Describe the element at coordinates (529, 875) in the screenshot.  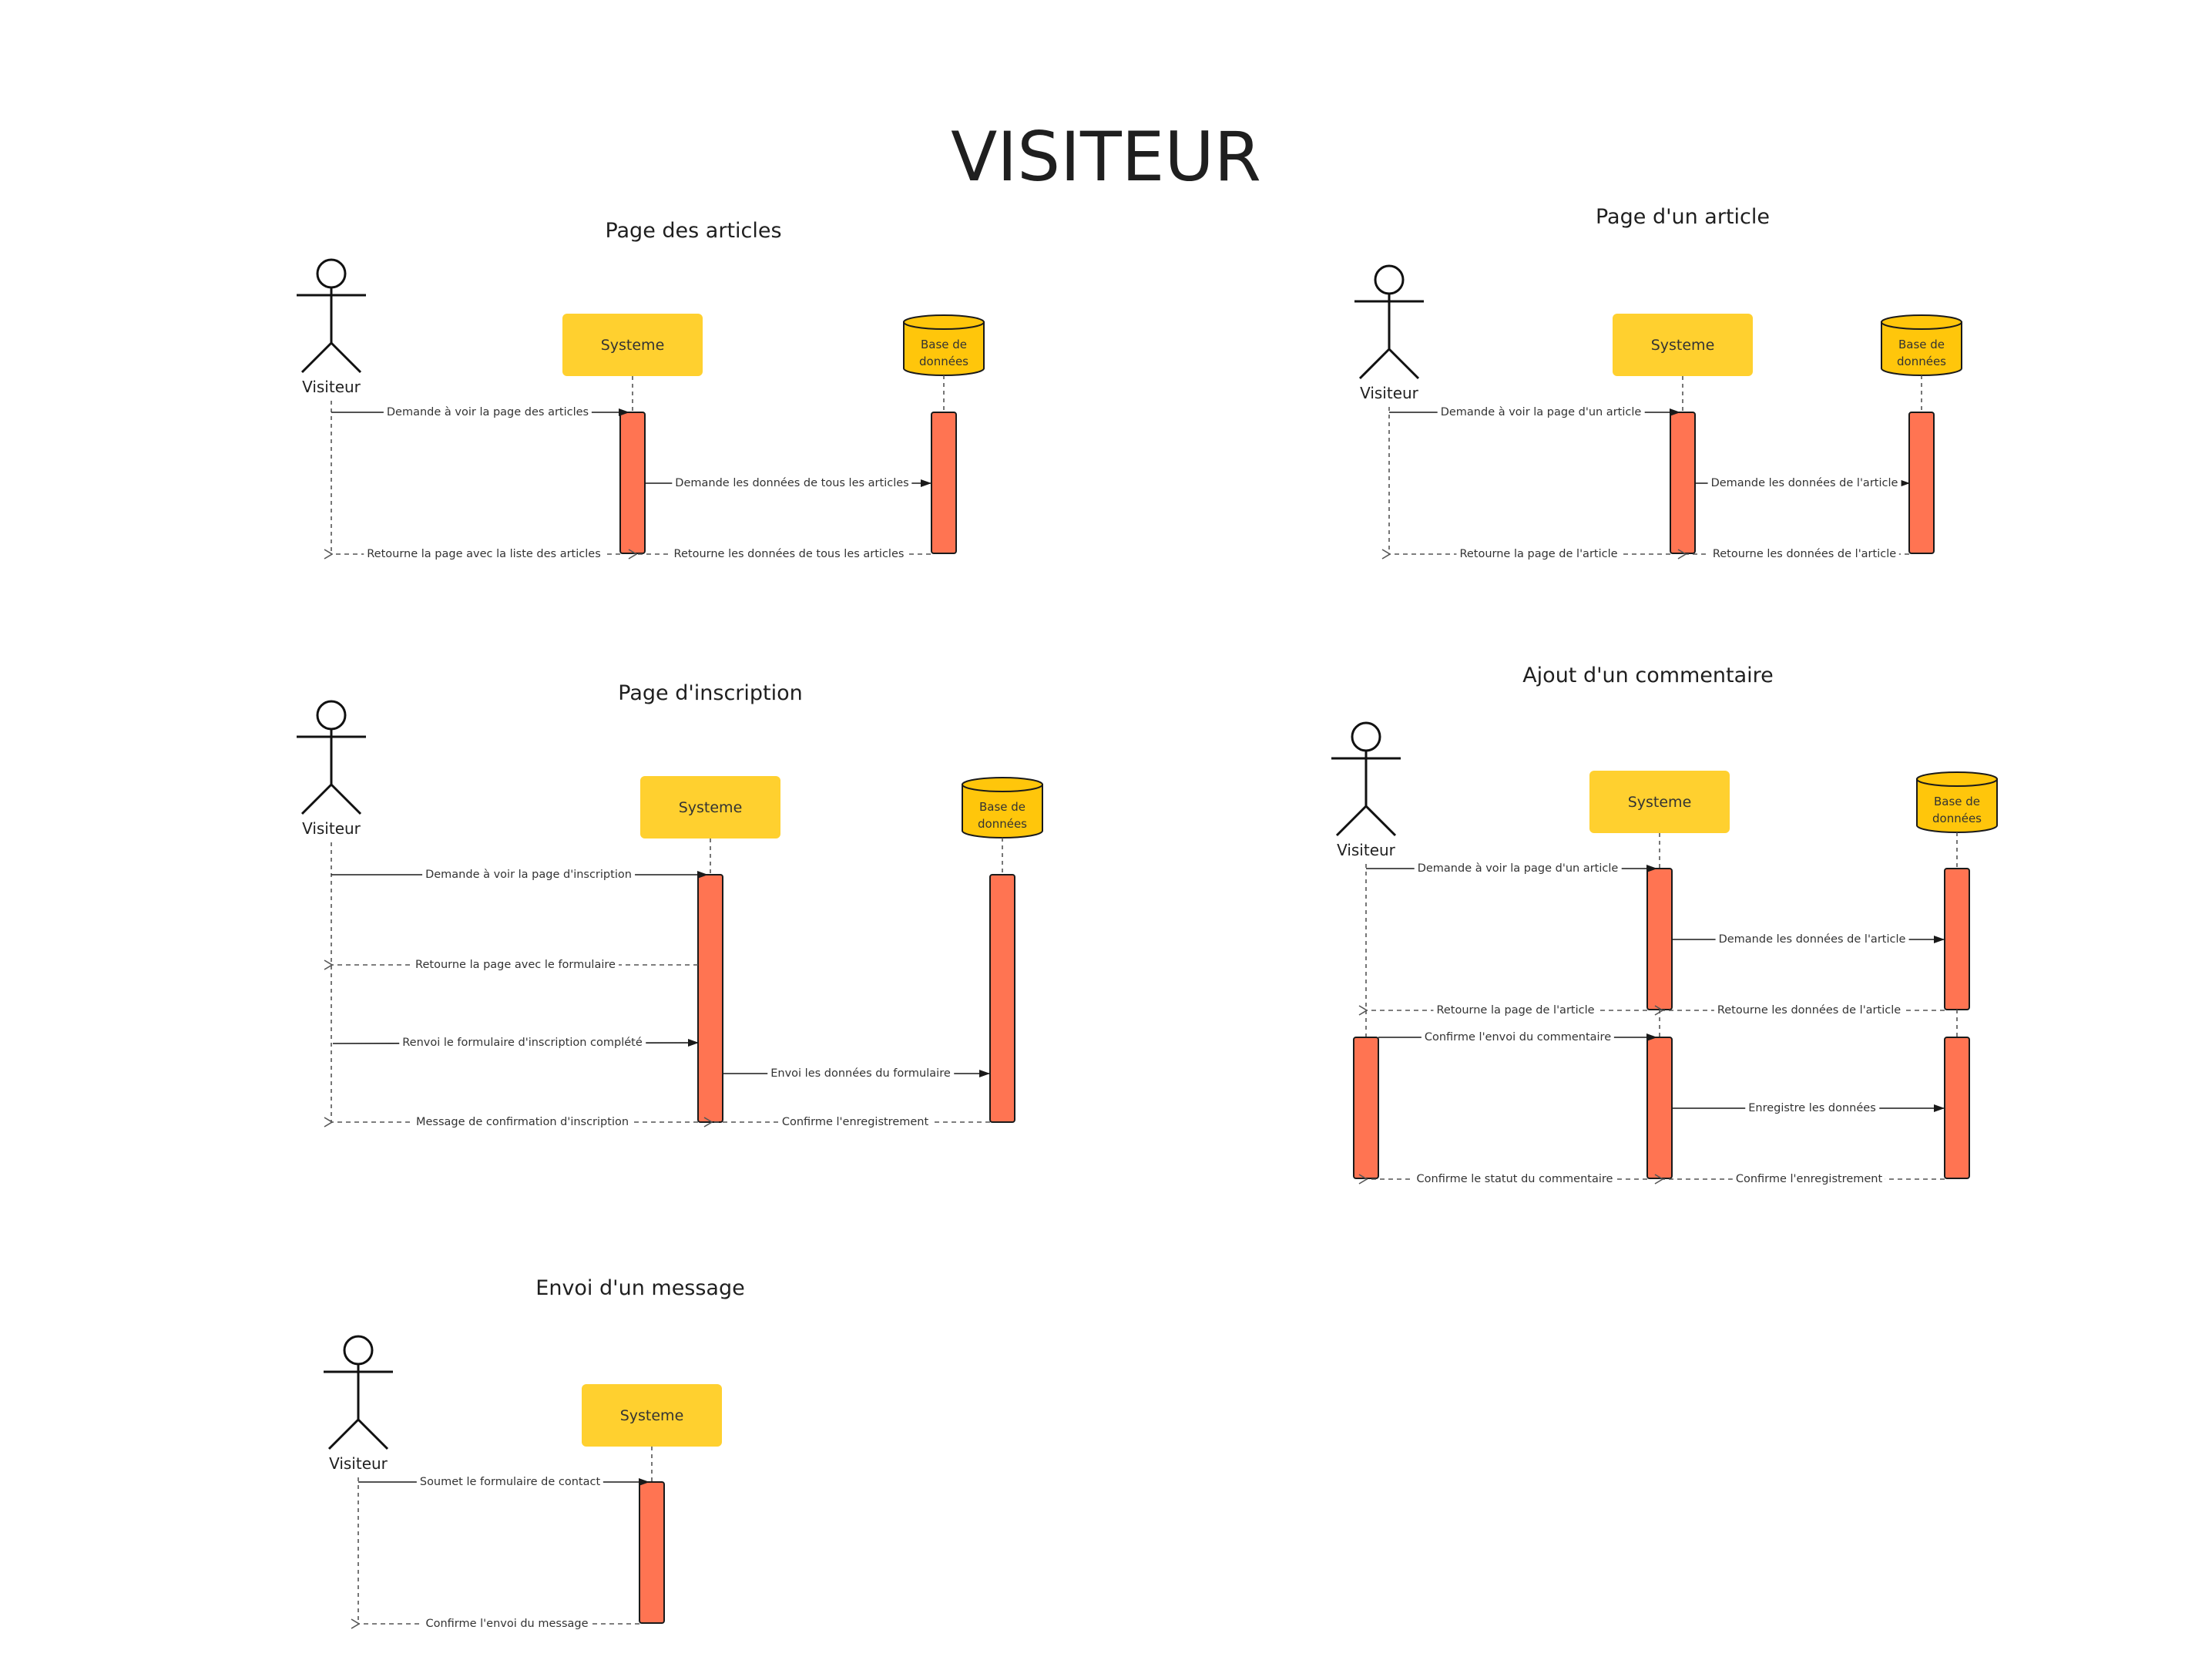
I see `message-label: Demande à voir la page d'inscription` at that location.